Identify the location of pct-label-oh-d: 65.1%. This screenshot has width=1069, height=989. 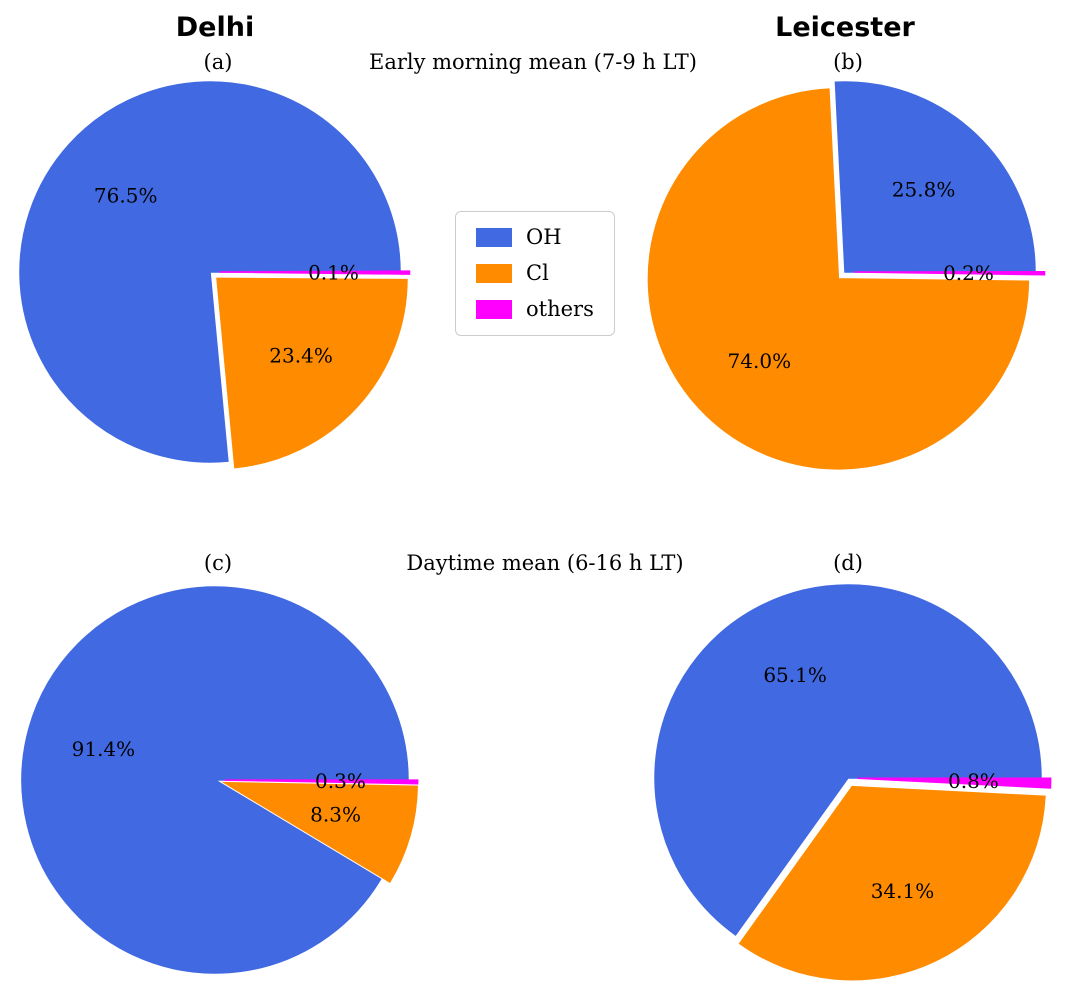
(795, 675).